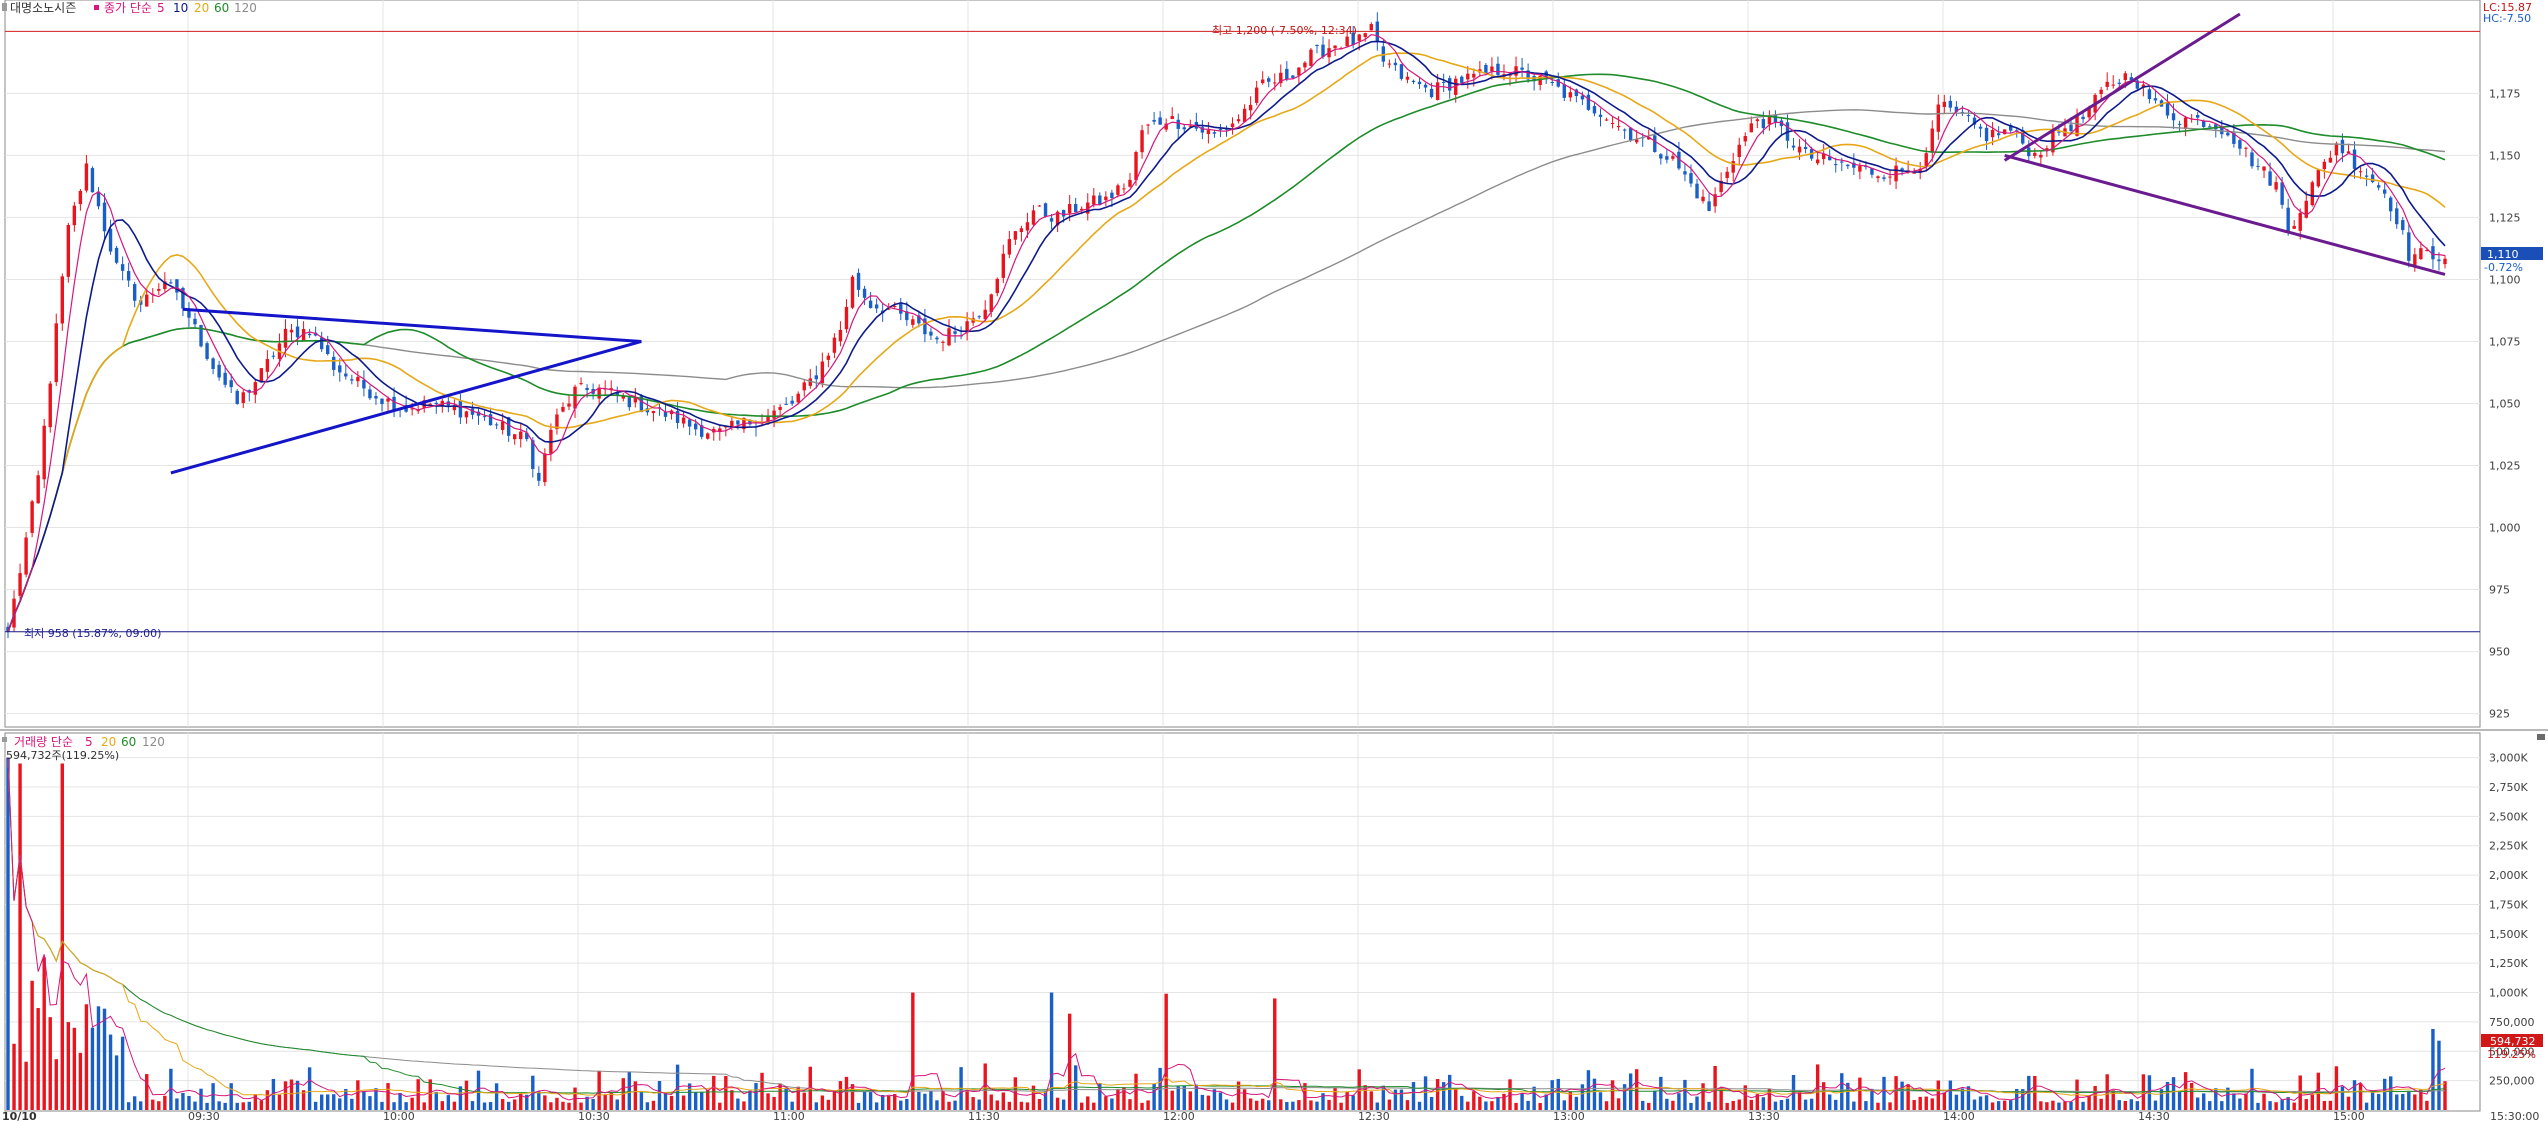  Describe the element at coordinates (4, 739) in the screenshot. I see `volume-collapse-icon` at that location.